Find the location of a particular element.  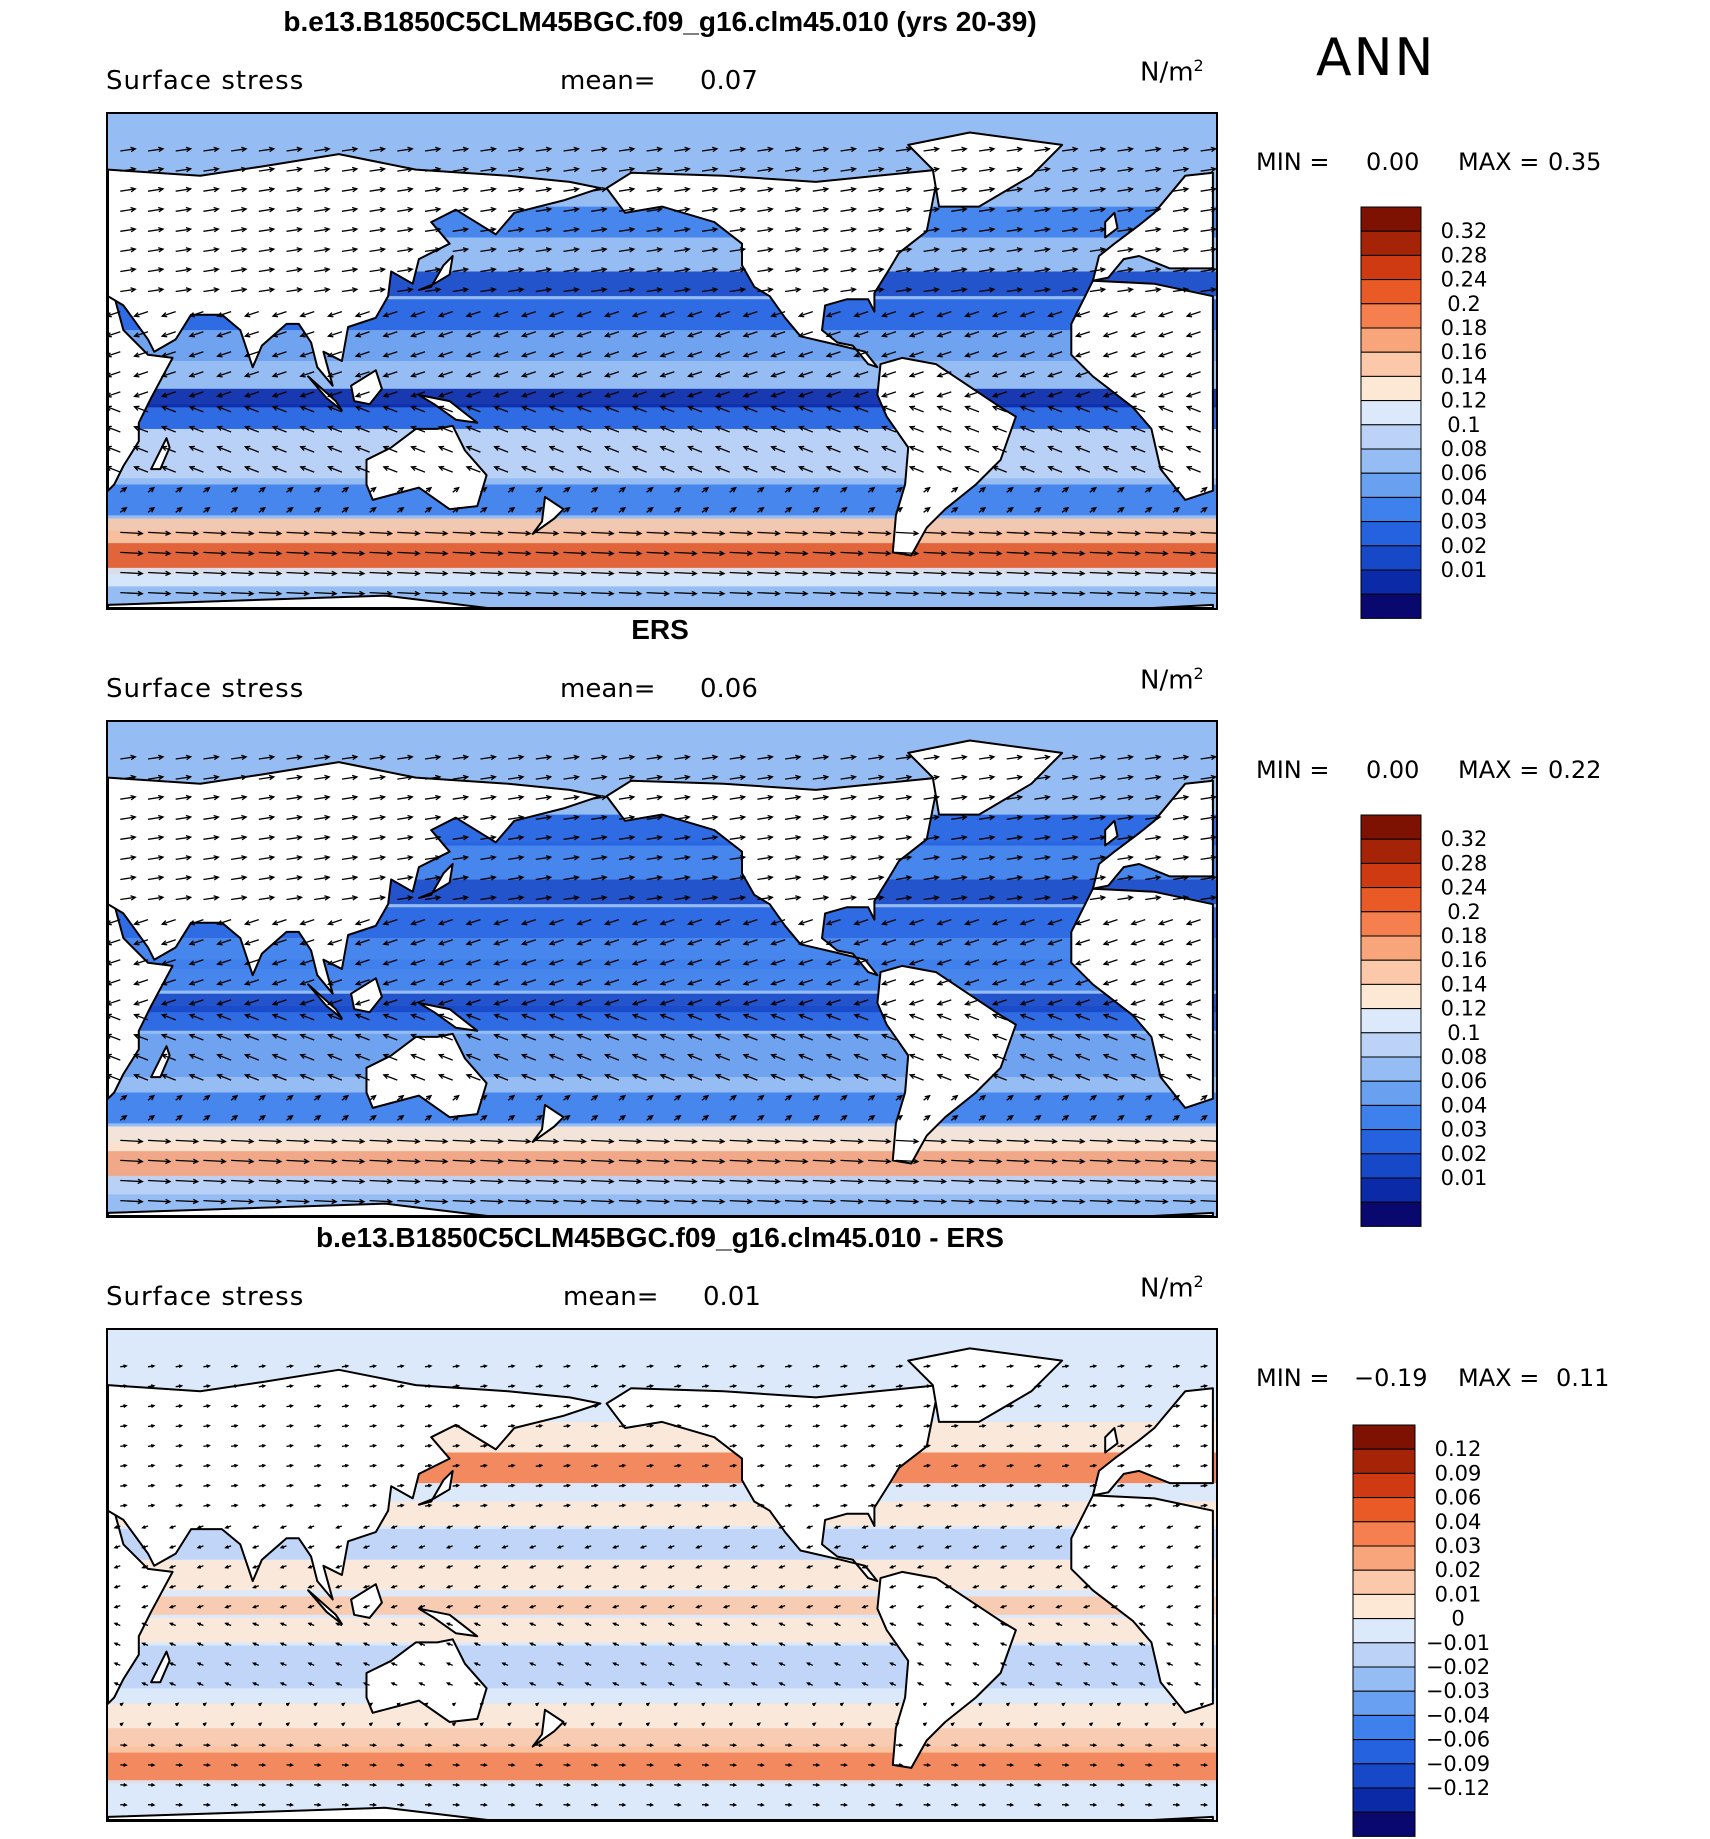

colorbar-1-label: 0.28 is located at coordinates (1464, 255).